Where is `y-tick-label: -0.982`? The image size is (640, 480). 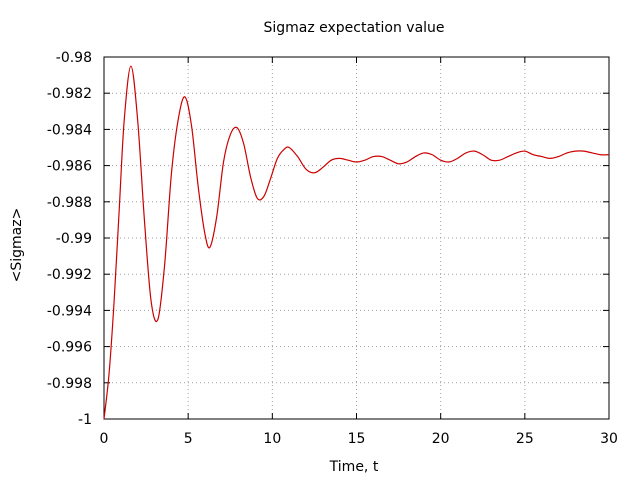 y-tick-label: -0.982 is located at coordinates (69, 94).